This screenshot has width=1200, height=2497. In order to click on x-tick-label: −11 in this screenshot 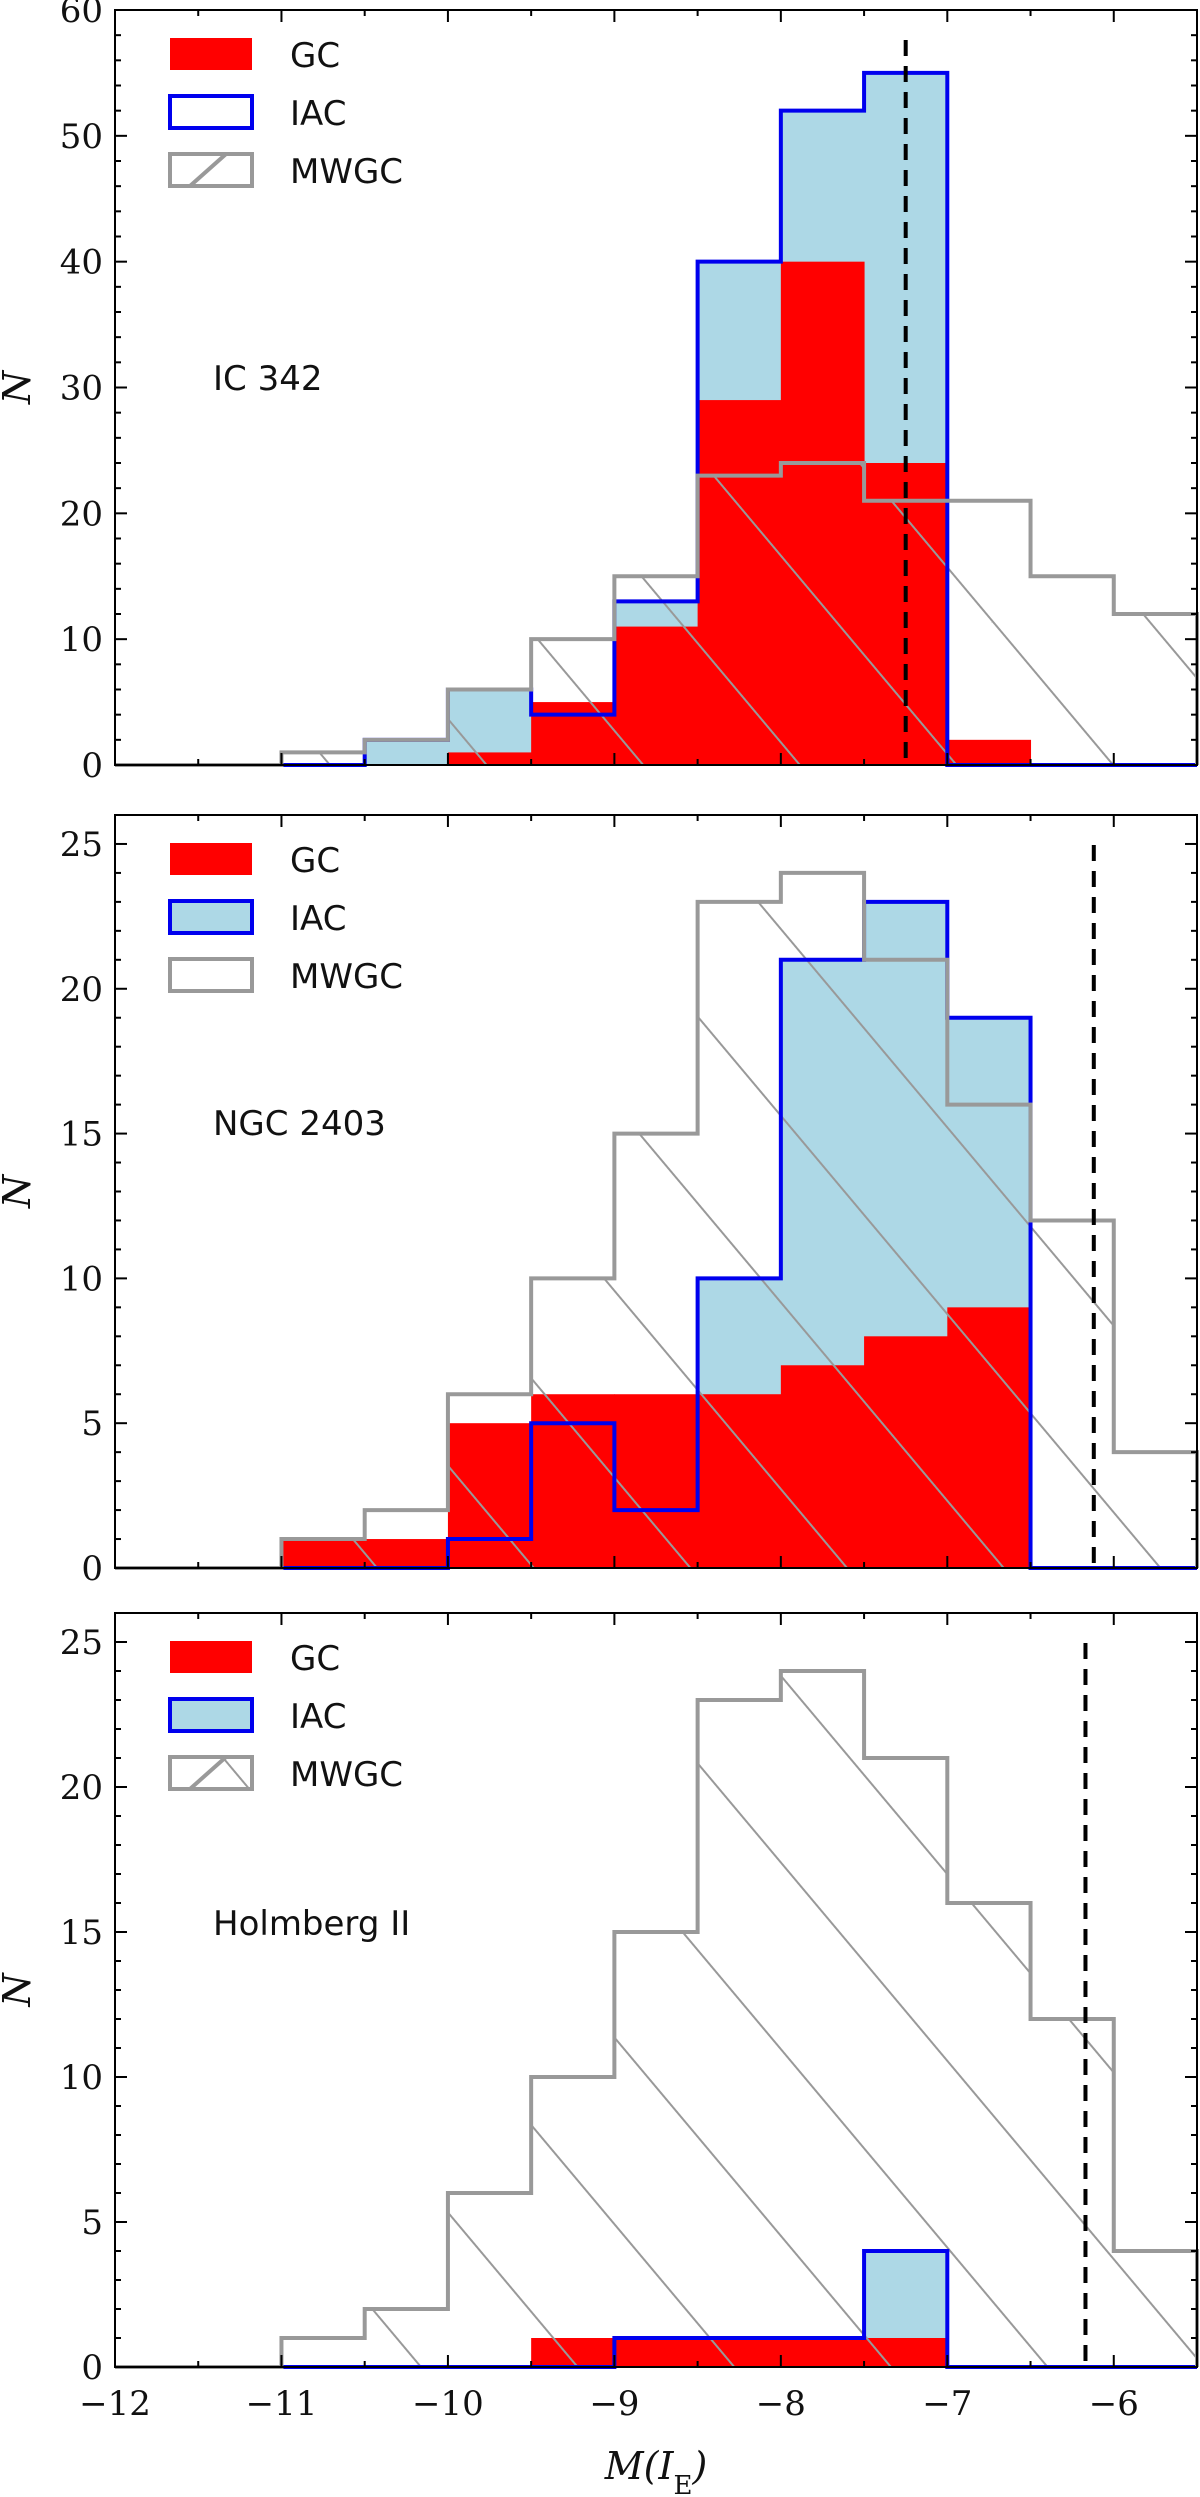, I will do `click(282, 2404)`.